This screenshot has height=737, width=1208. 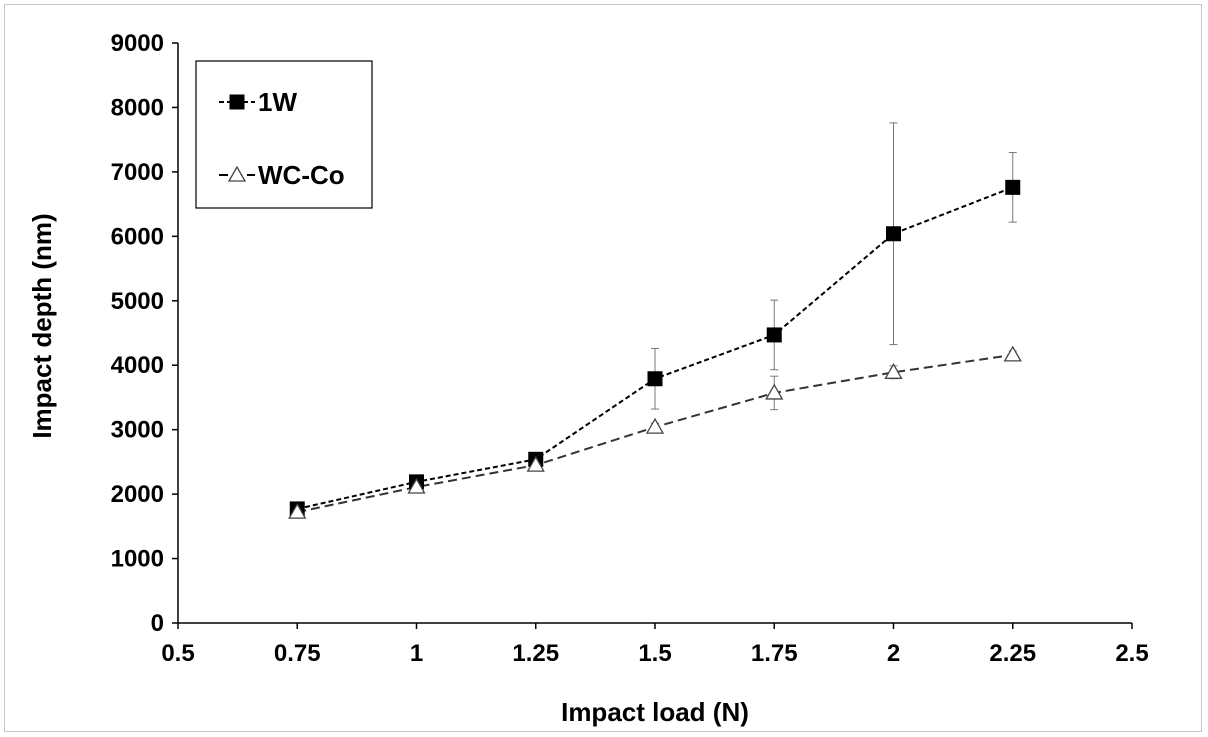 What do you see at coordinates (42, 325) in the screenshot?
I see `y-axis-title: Impact depth (nm)` at bounding box center [42, 325].